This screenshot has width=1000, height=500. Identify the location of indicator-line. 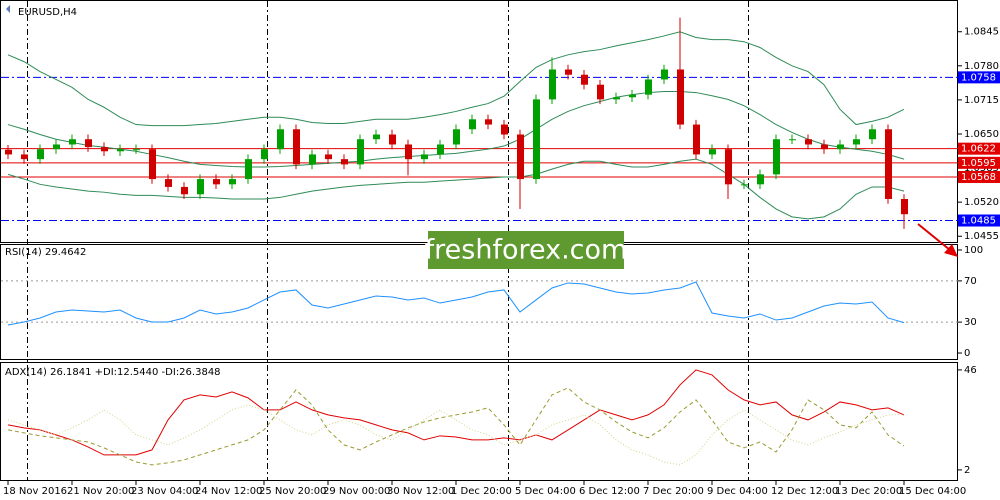
(456, 303).